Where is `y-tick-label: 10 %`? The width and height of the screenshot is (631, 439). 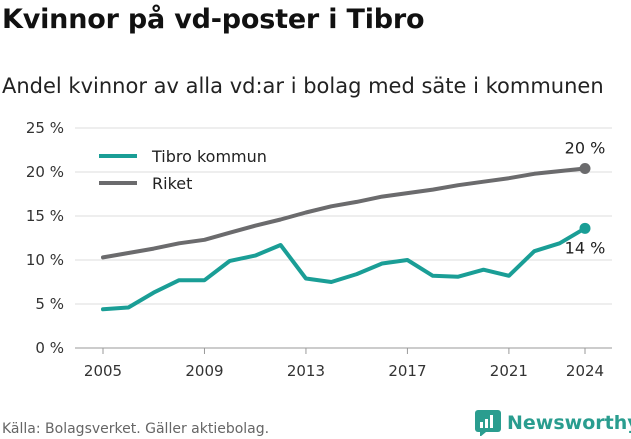 y-tick-label: 10 % is located at coordinates (45, 260).